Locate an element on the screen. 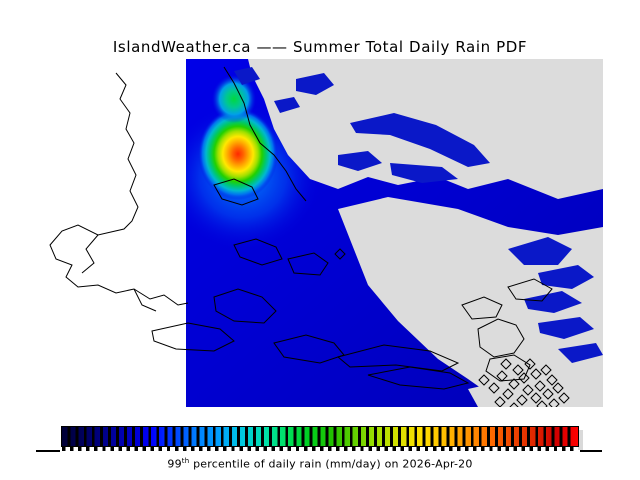  colorbar is located at coordinates (320, 436).